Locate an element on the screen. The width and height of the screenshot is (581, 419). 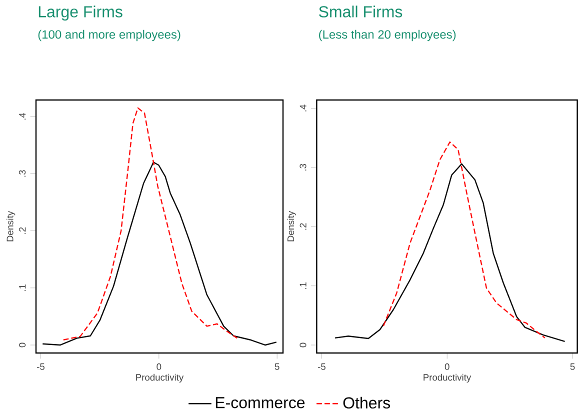
chart-title: Small Firms is located at coordinates (360, 12).